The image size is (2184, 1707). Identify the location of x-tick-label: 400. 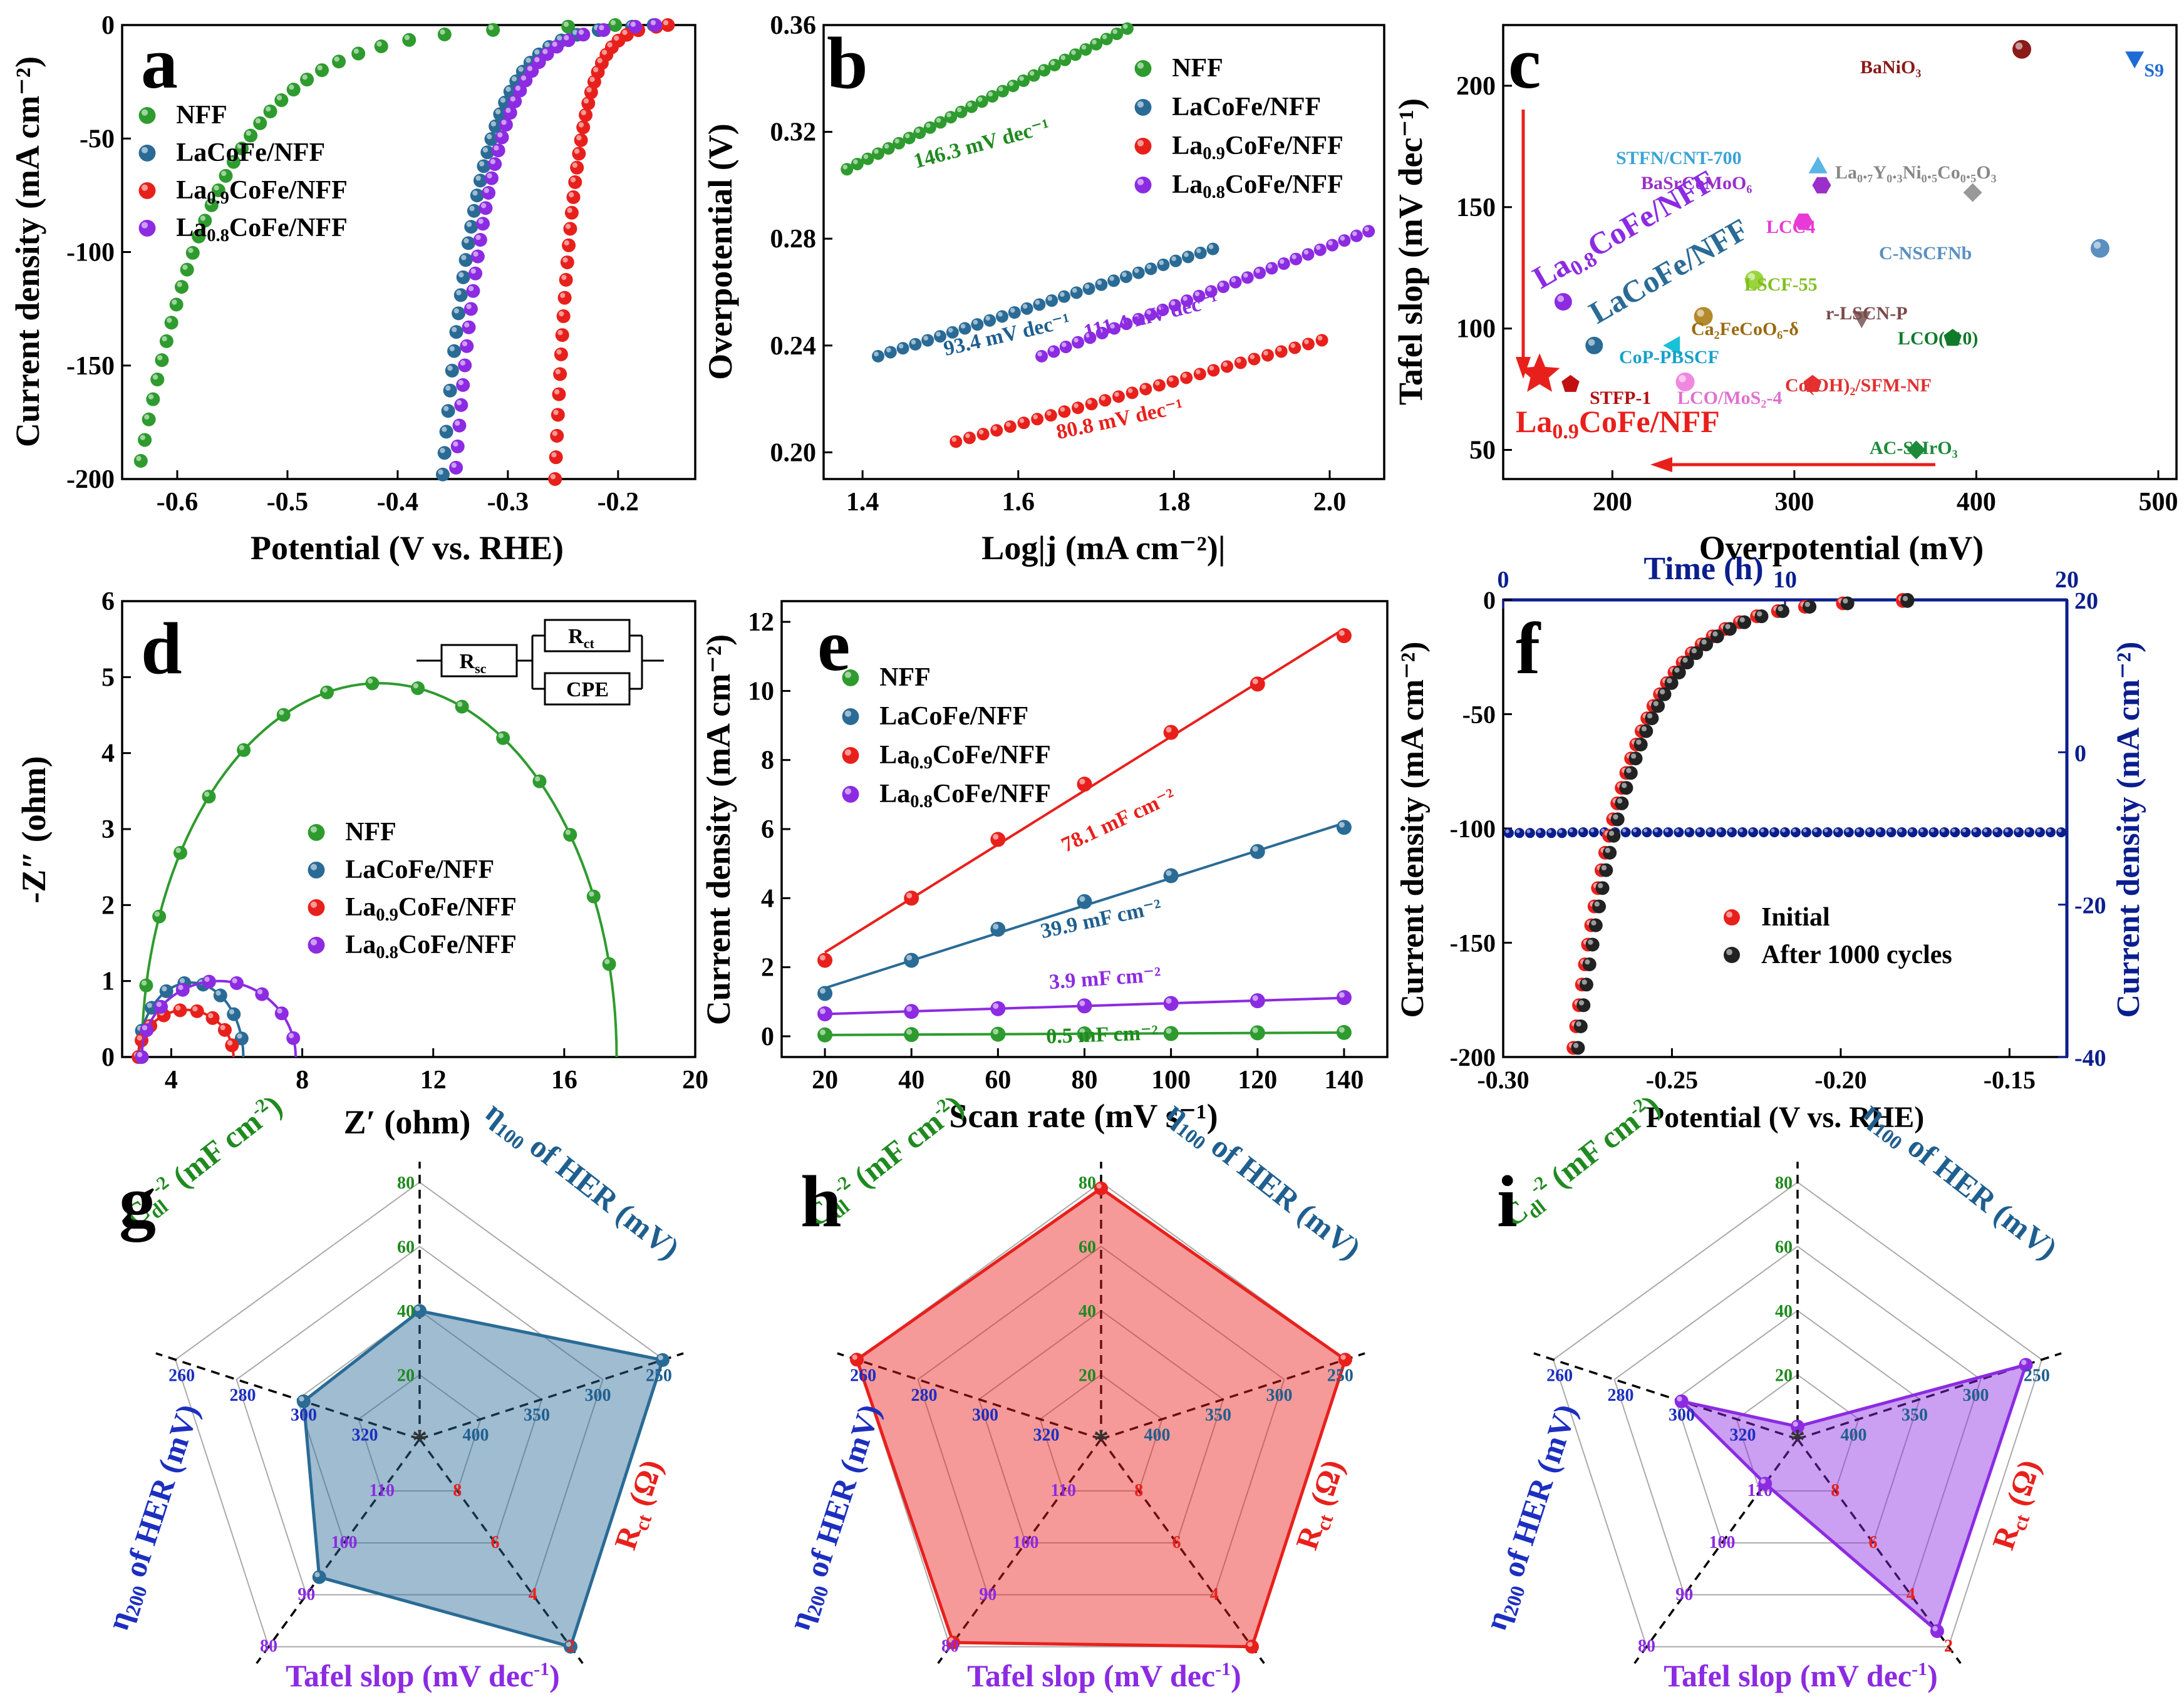
(1976, 503).